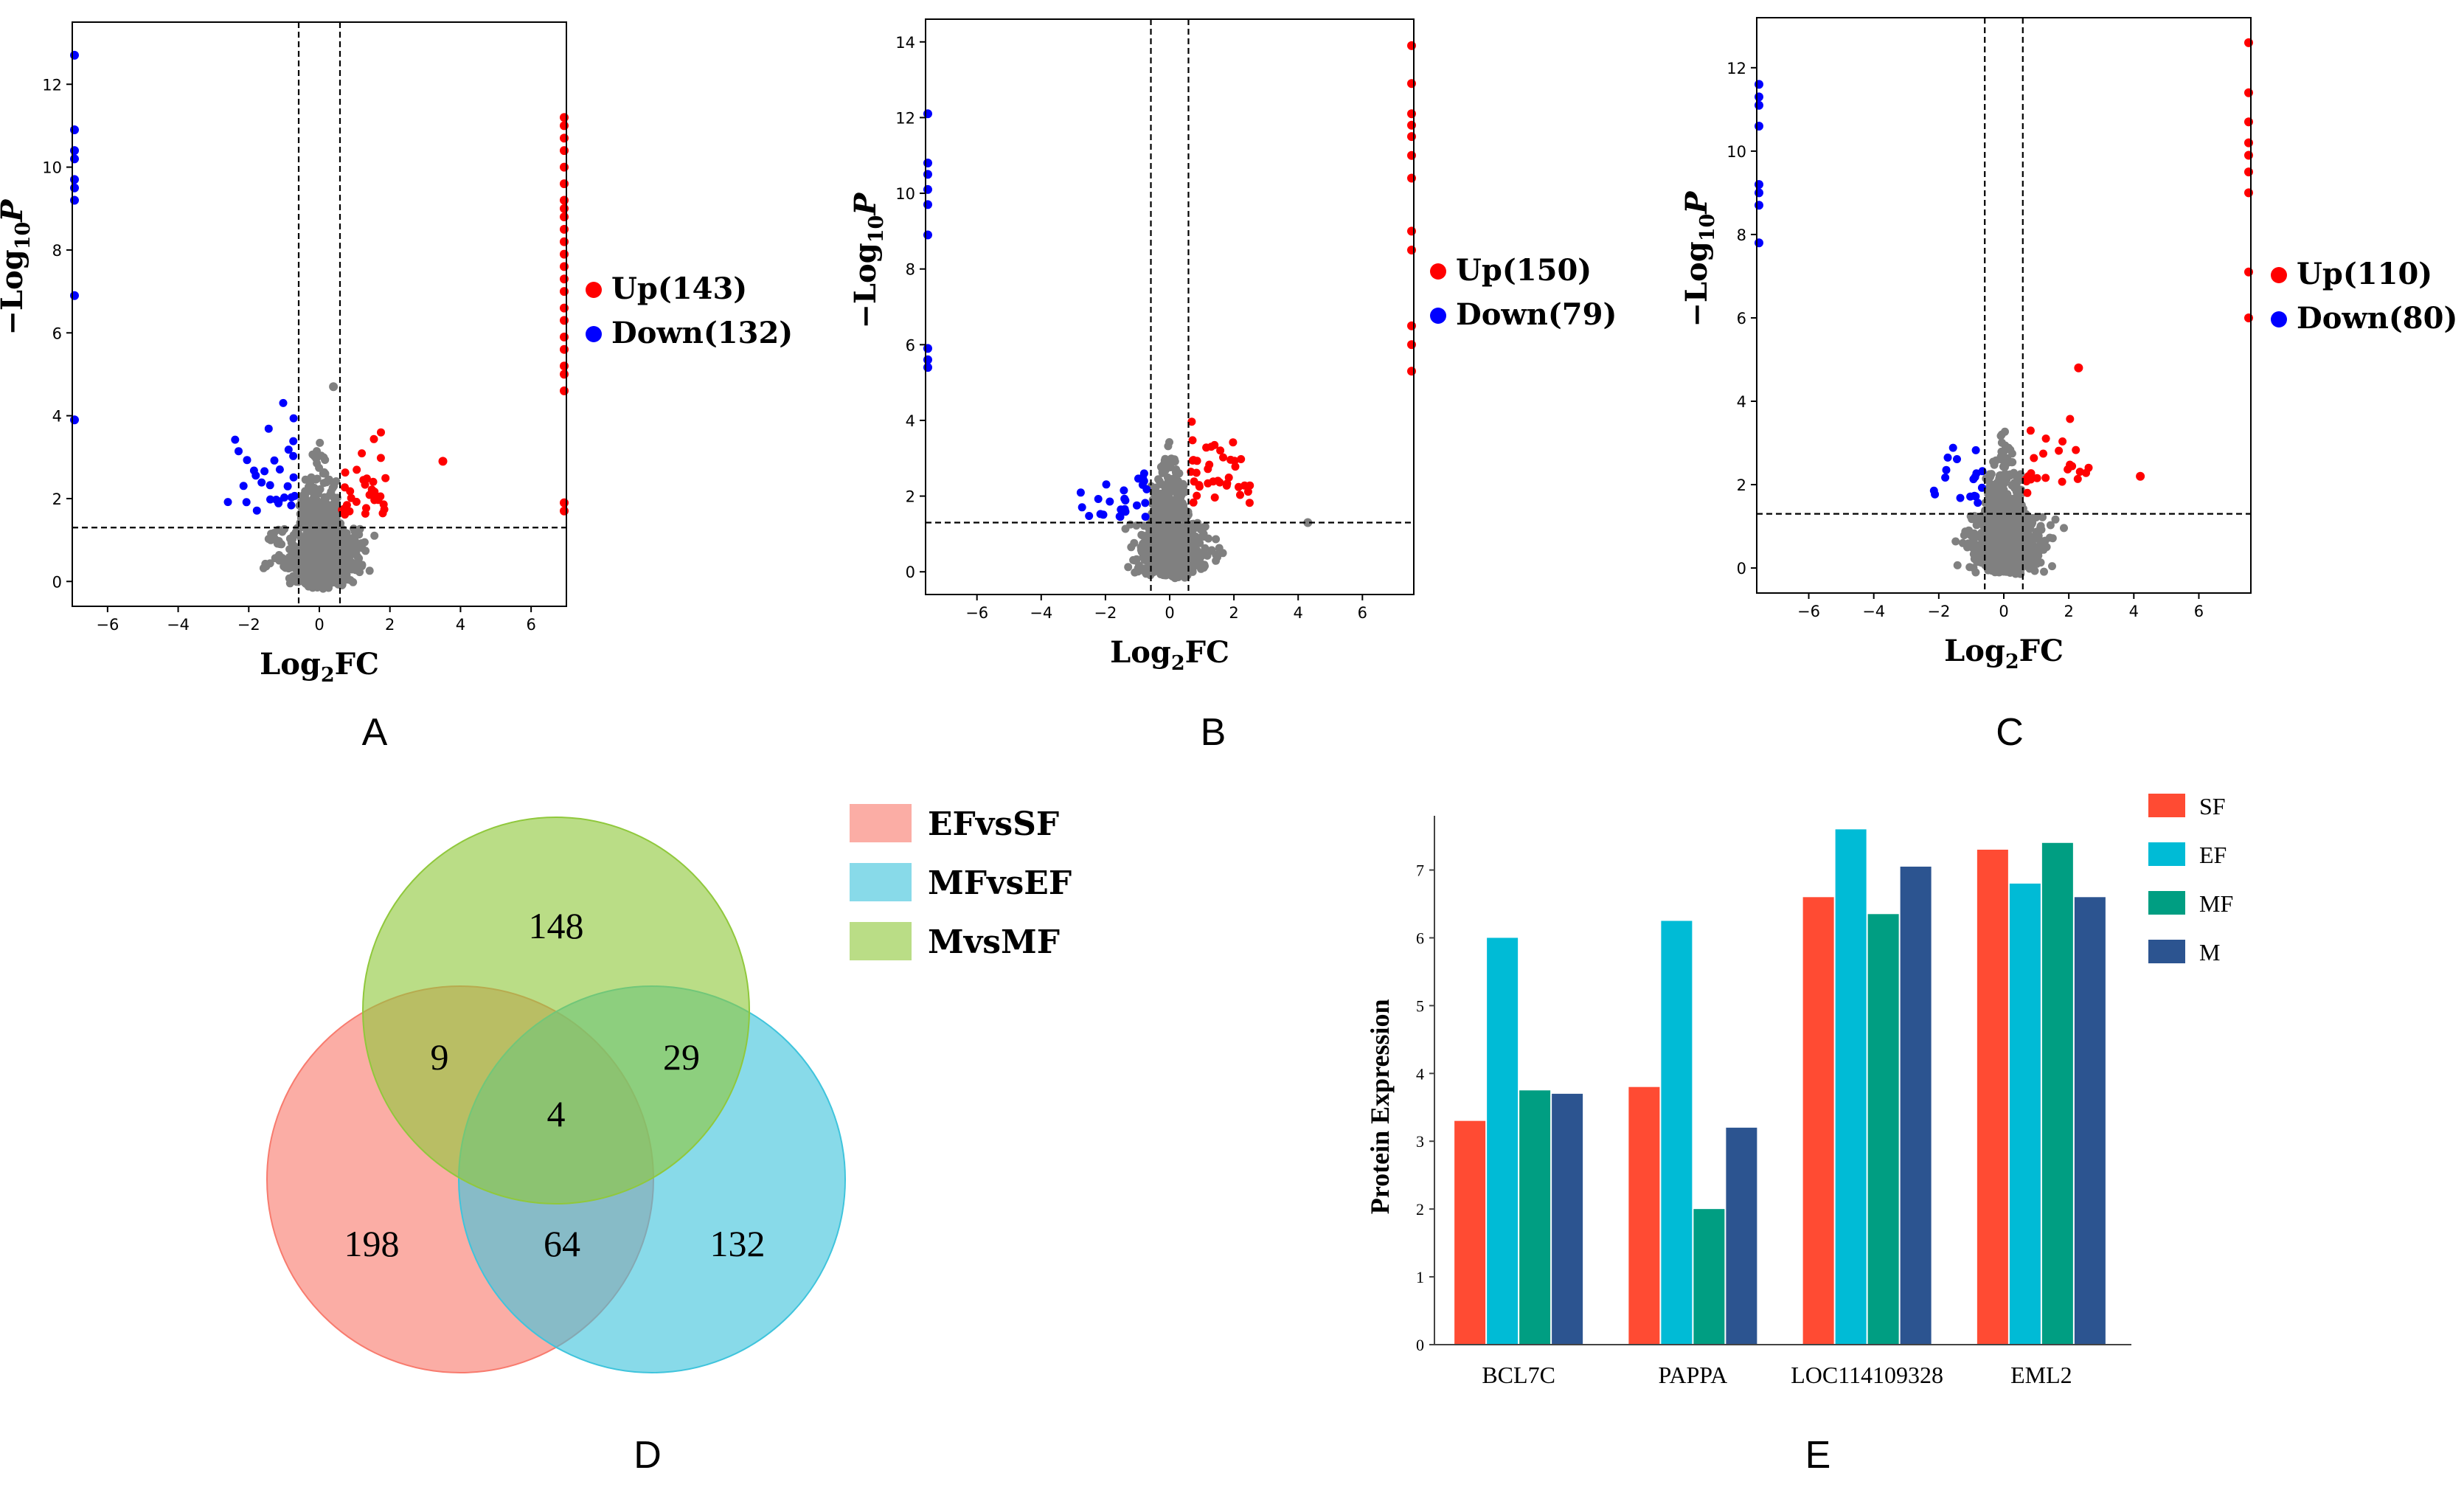  What do you see at coordinates (375, 732) in the screenshot?
I see `panel-label-A: A` at bounding box center [375, 732].